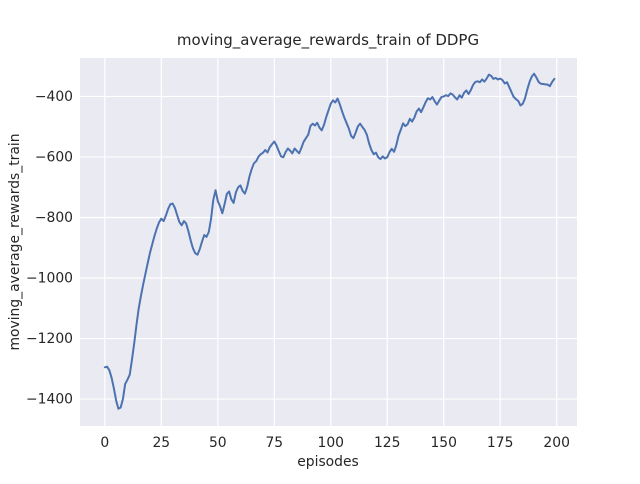 This screenshot has height=484, width=640. Describe the element at coordinates (54, 218) in the screenshot. I see `y-tick-label--800: −800` at that location.